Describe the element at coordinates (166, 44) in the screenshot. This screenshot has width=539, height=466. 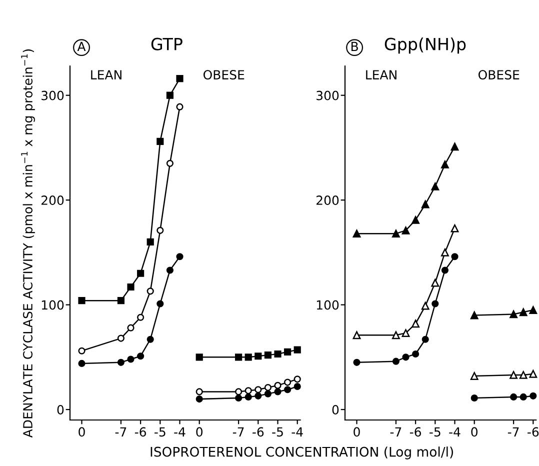
I see `chart-title: GTP` at that location.